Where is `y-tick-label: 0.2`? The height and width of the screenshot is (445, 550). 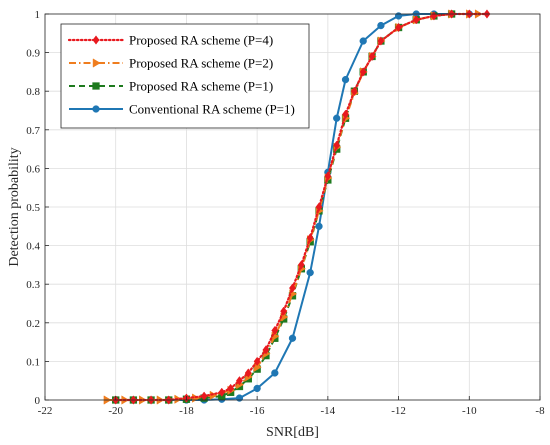 y-tick-label: 0.2 is located at coordinates (33, 324).